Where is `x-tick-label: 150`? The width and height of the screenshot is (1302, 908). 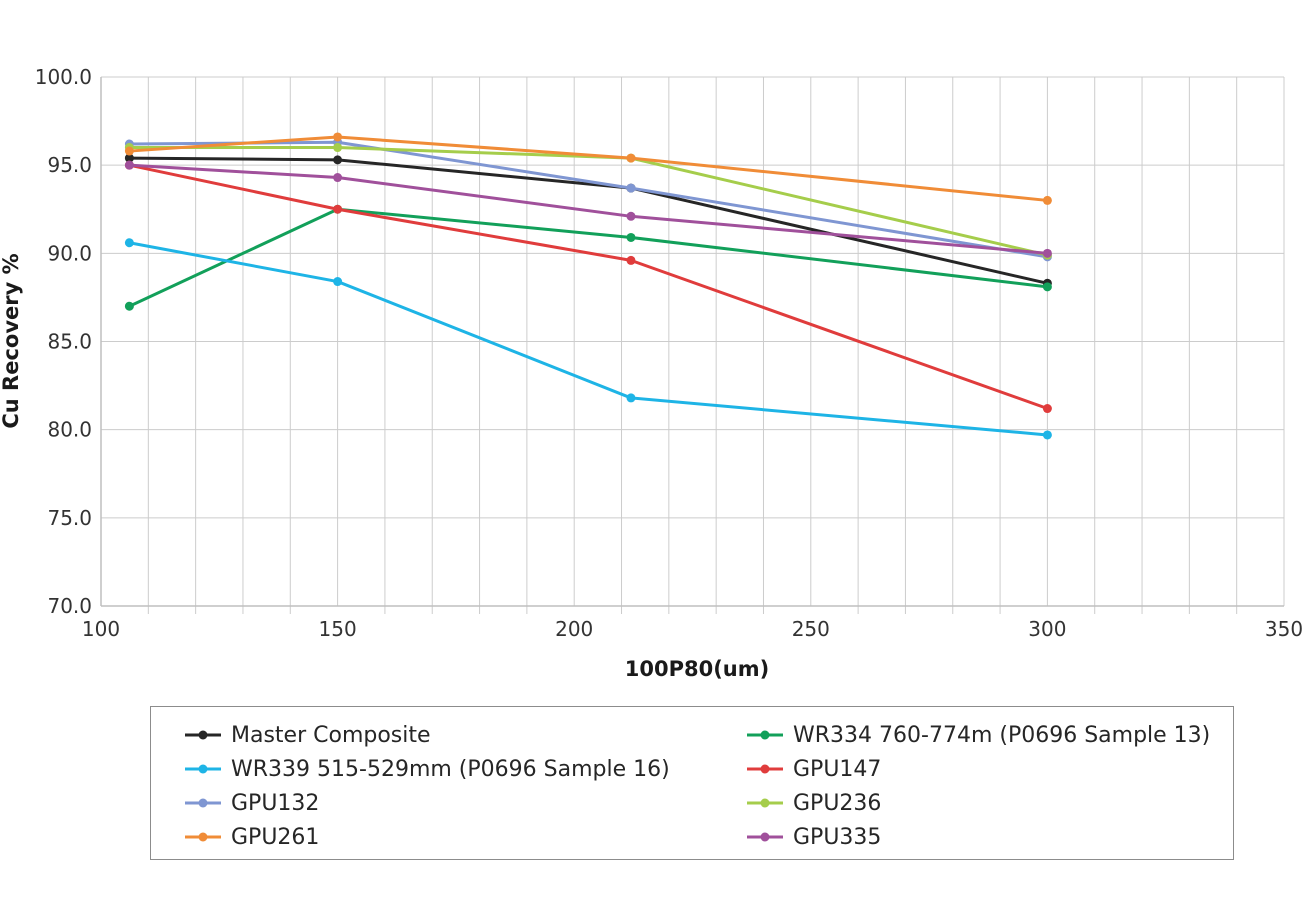
x-tick-label: 150 is located at coordinates (338, 629).